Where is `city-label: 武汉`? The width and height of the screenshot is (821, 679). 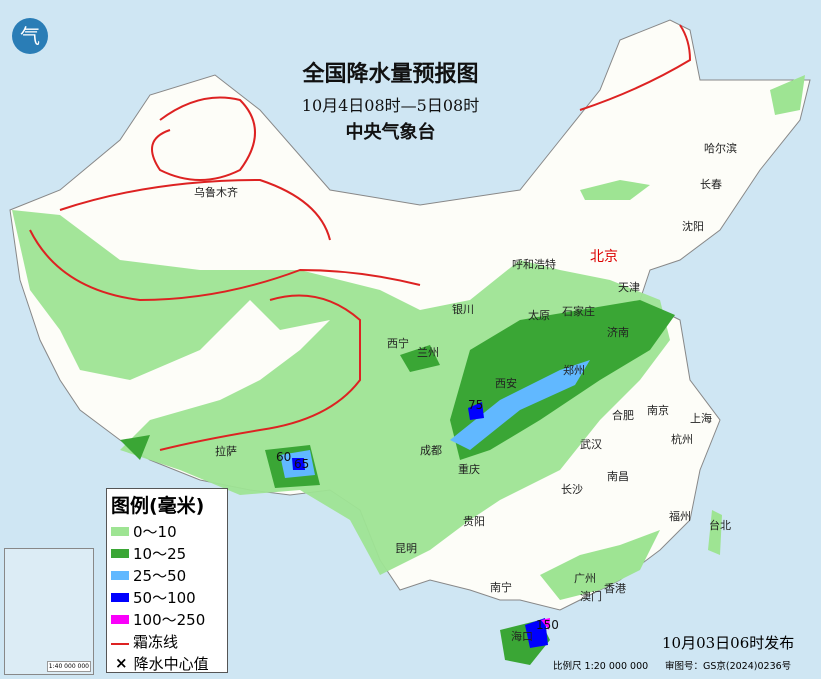
city-label: 武汉 is located at coordinates (591, 444).